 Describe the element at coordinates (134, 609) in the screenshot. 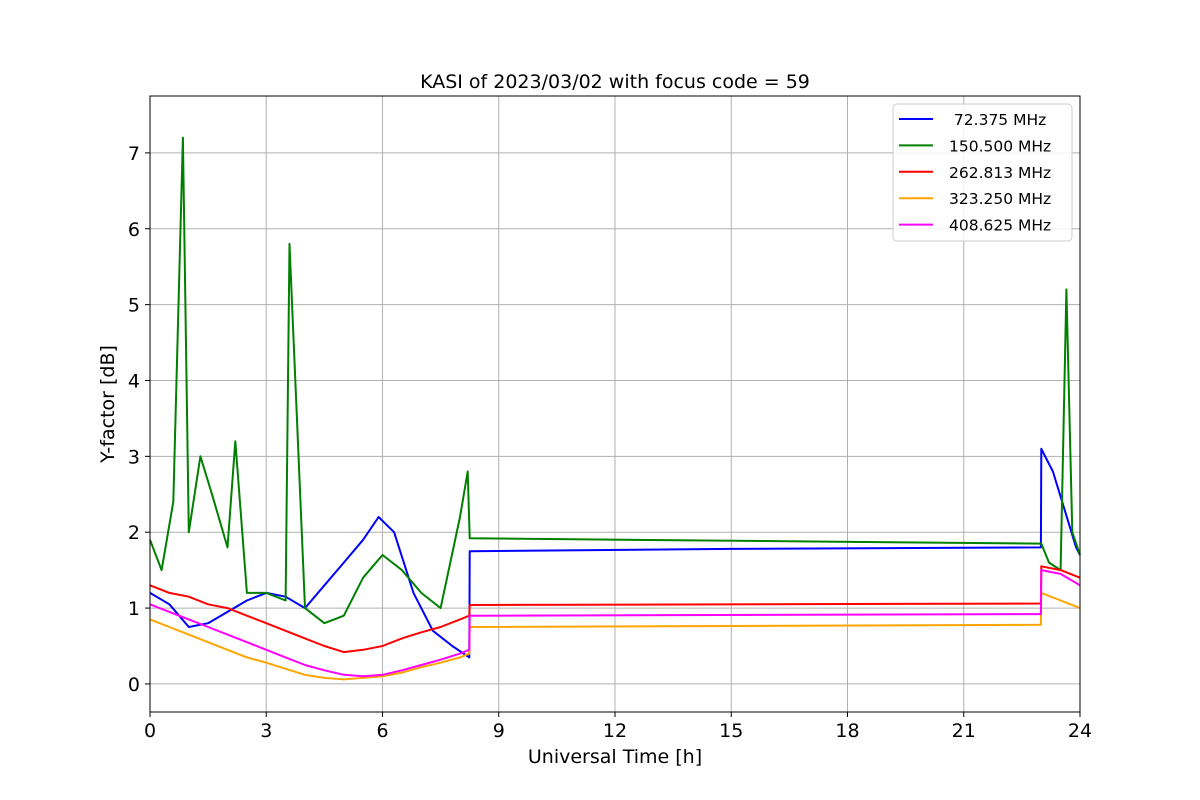

I see `y-tick-label: 1` at that location.